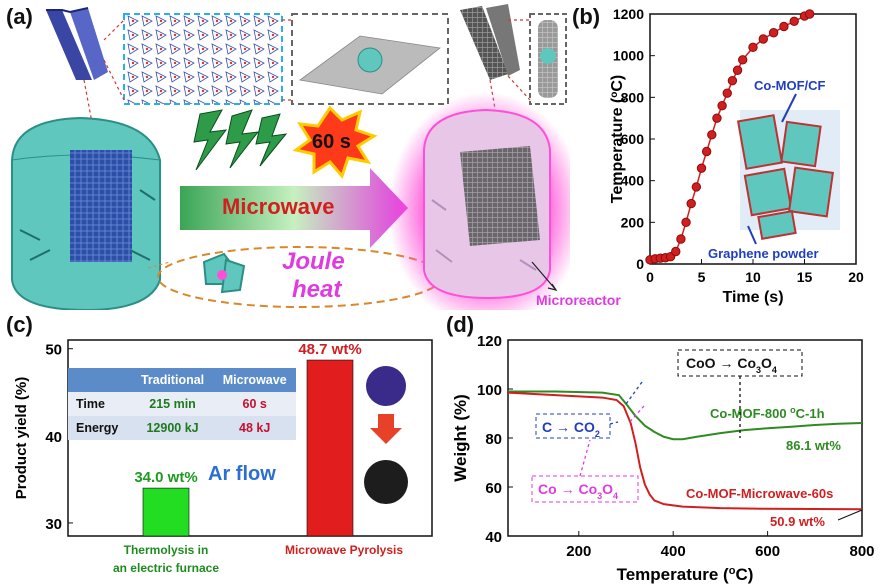  What do you see at coordinates (813, 445) in the screenshot?
I see `end-value-green: 86.1 wt%` at bounding box center [813, 445].